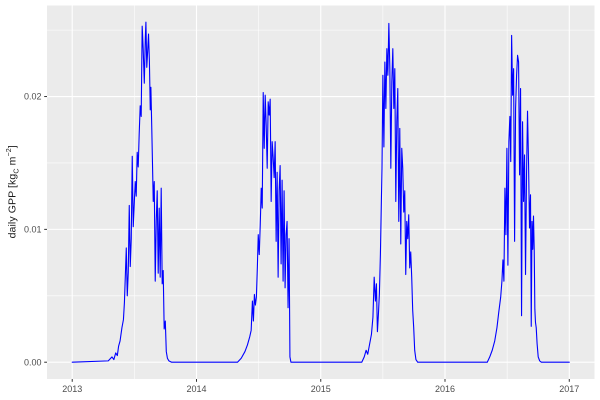  I want to click on x-tick-label: 2014, so click(196, 389).